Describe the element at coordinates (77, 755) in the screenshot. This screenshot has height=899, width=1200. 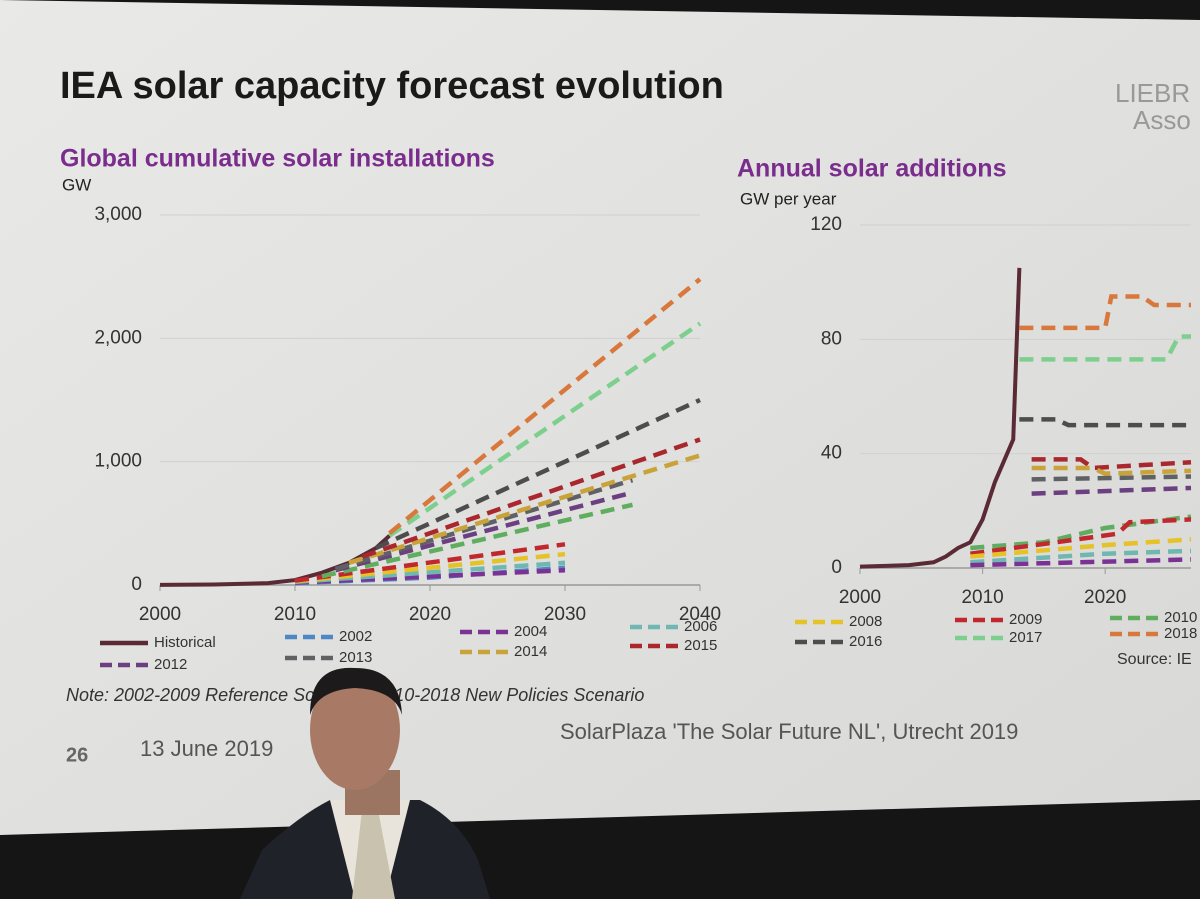
I see `page-number: 26` at that location.